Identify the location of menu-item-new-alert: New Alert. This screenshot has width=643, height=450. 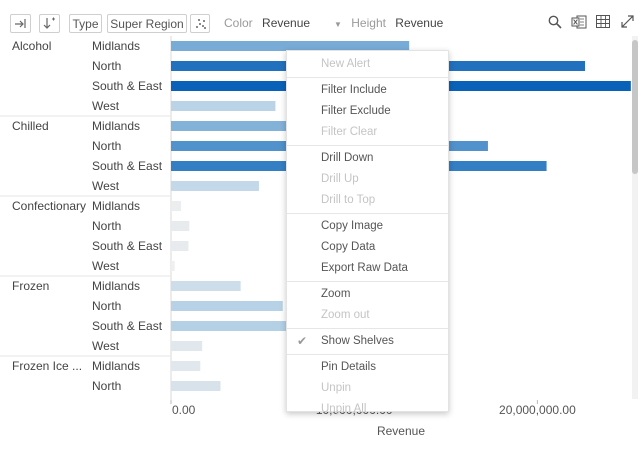
(367, 64).